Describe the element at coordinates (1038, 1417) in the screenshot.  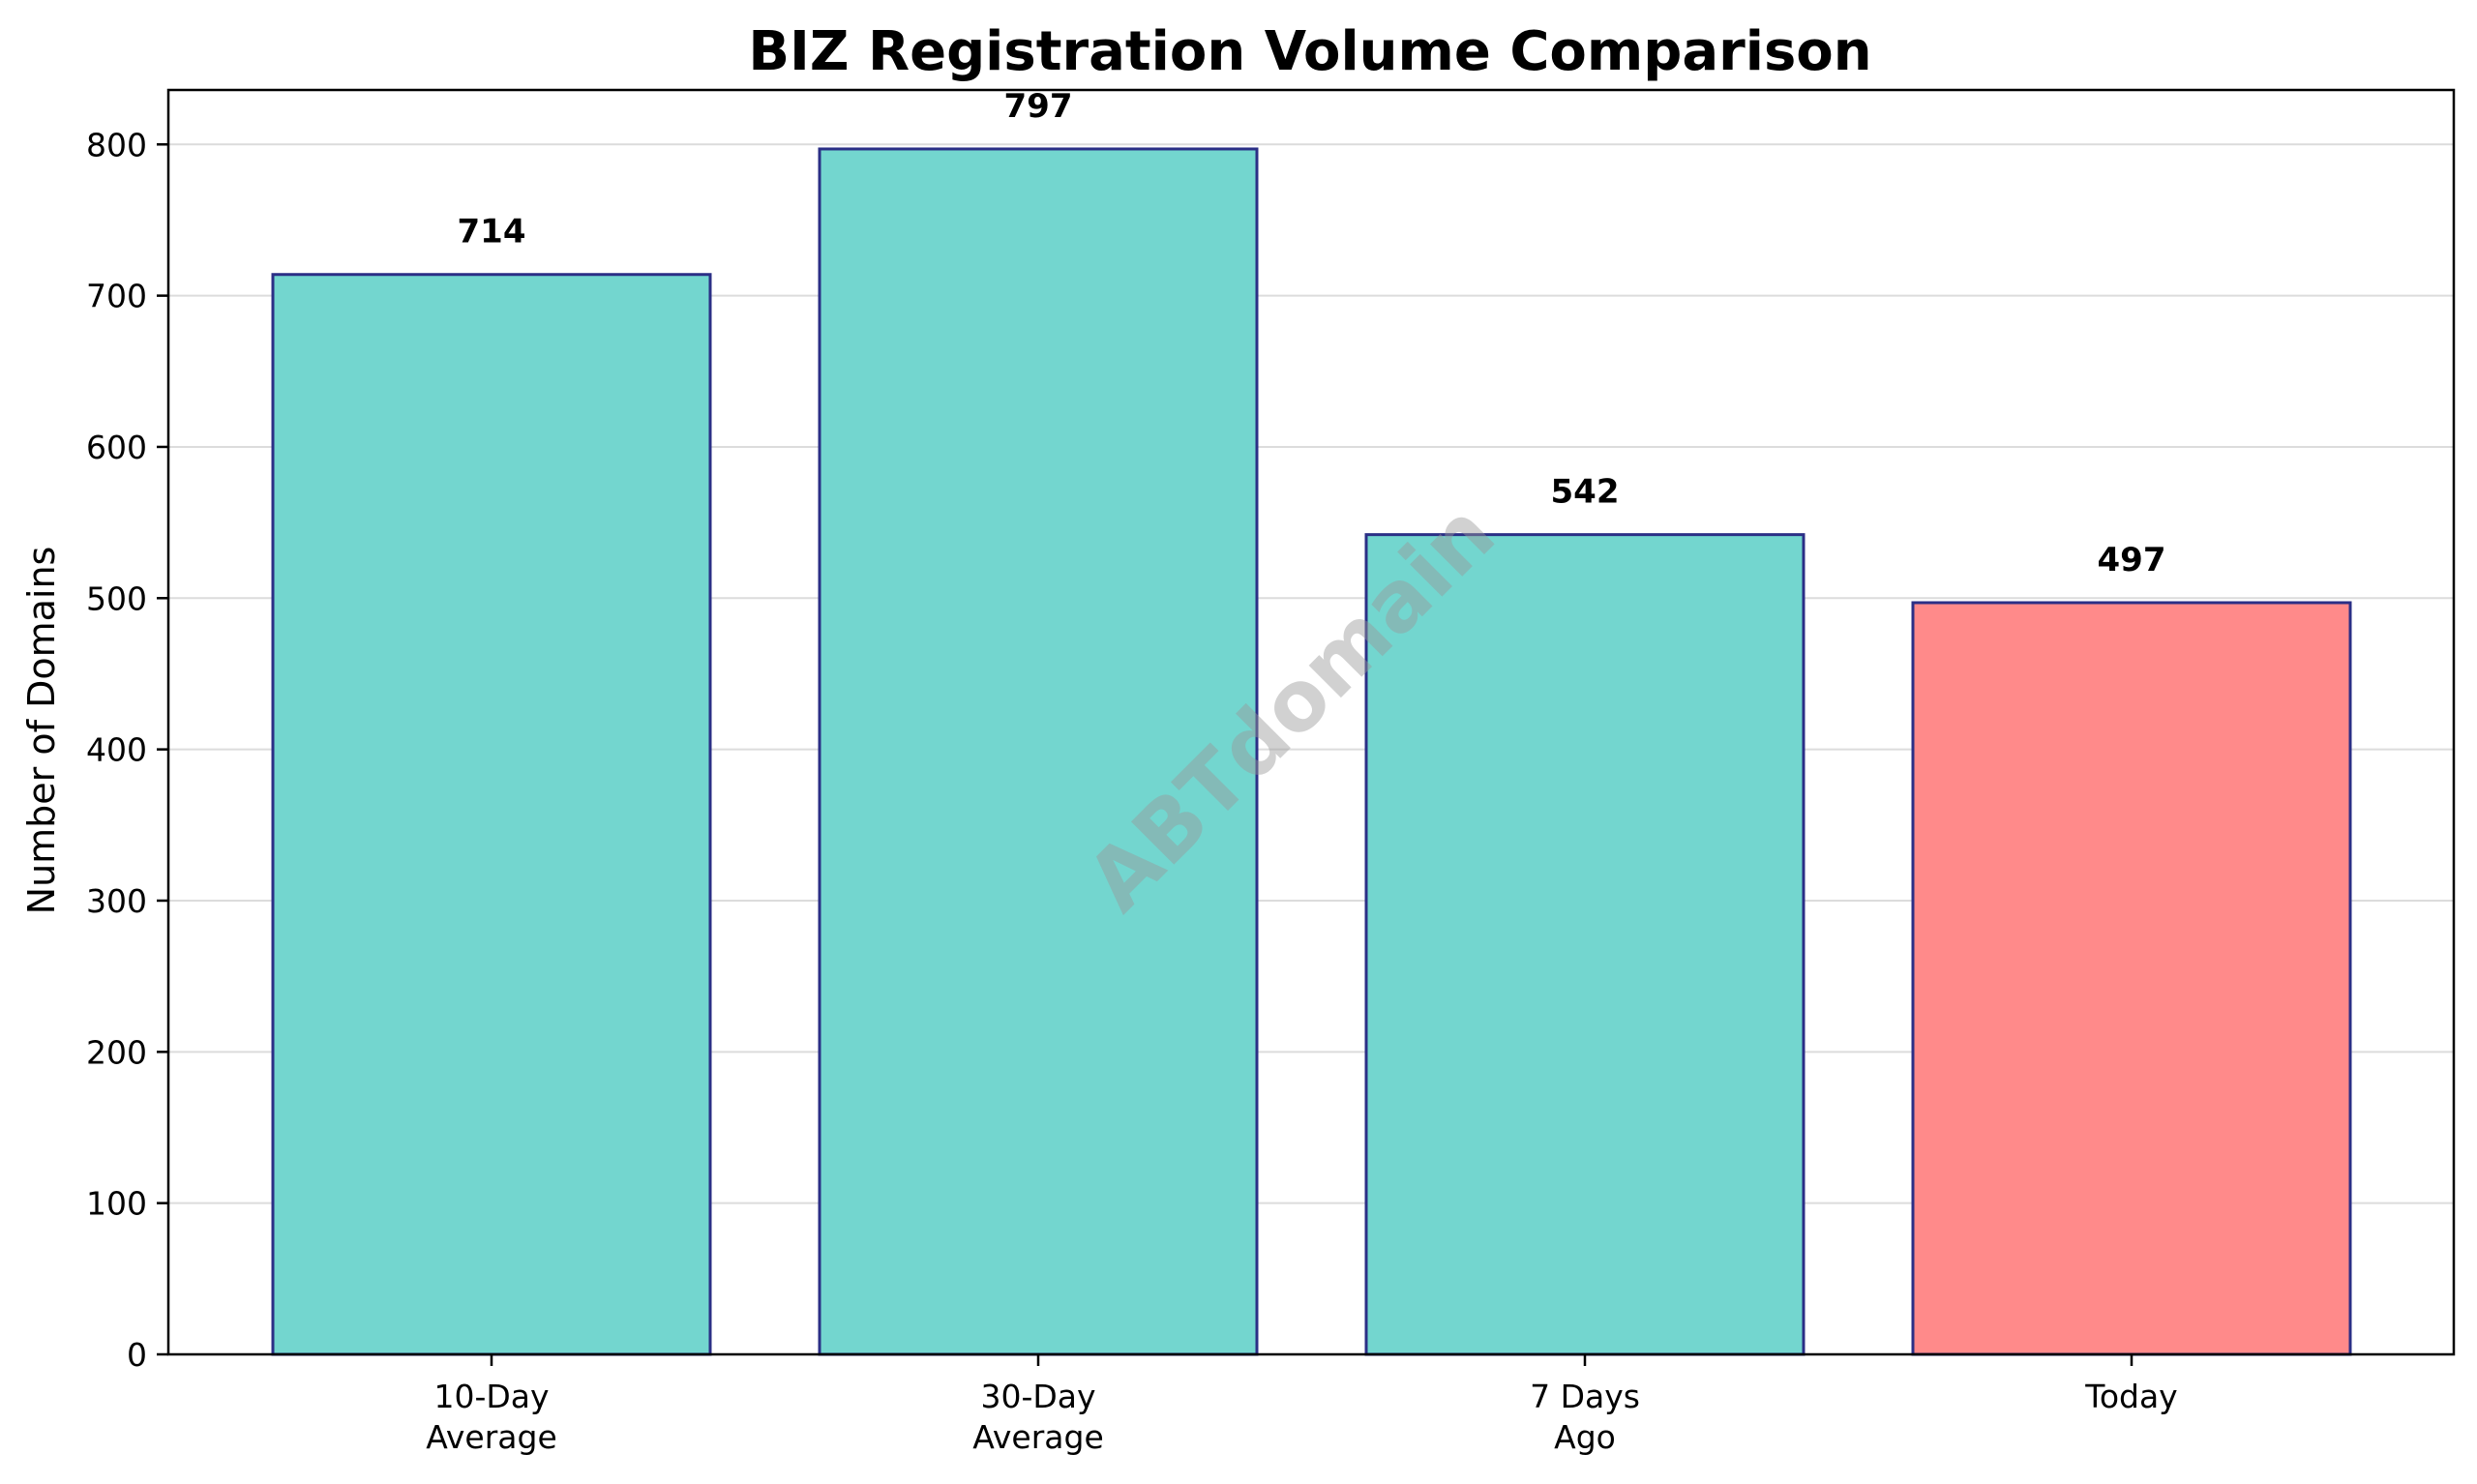
I see `x-tick-label-1: 30-Day Average` at that location.